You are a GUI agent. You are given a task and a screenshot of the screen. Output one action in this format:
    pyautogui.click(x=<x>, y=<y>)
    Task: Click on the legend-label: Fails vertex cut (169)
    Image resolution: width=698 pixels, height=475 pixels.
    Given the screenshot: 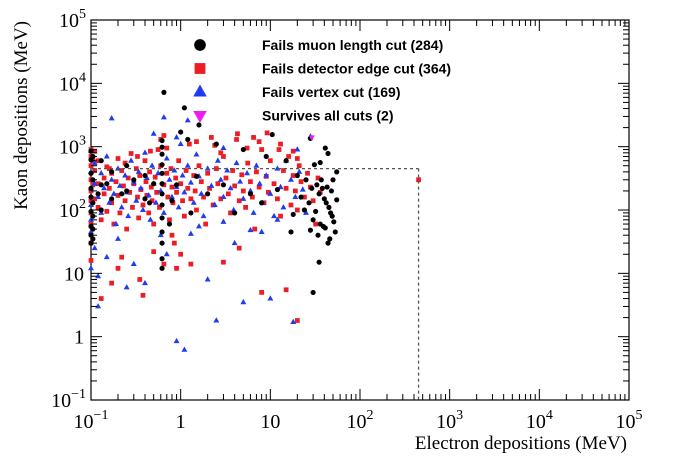 What is the action you would take?
    pyautogui.click(x=331, y=92)
    